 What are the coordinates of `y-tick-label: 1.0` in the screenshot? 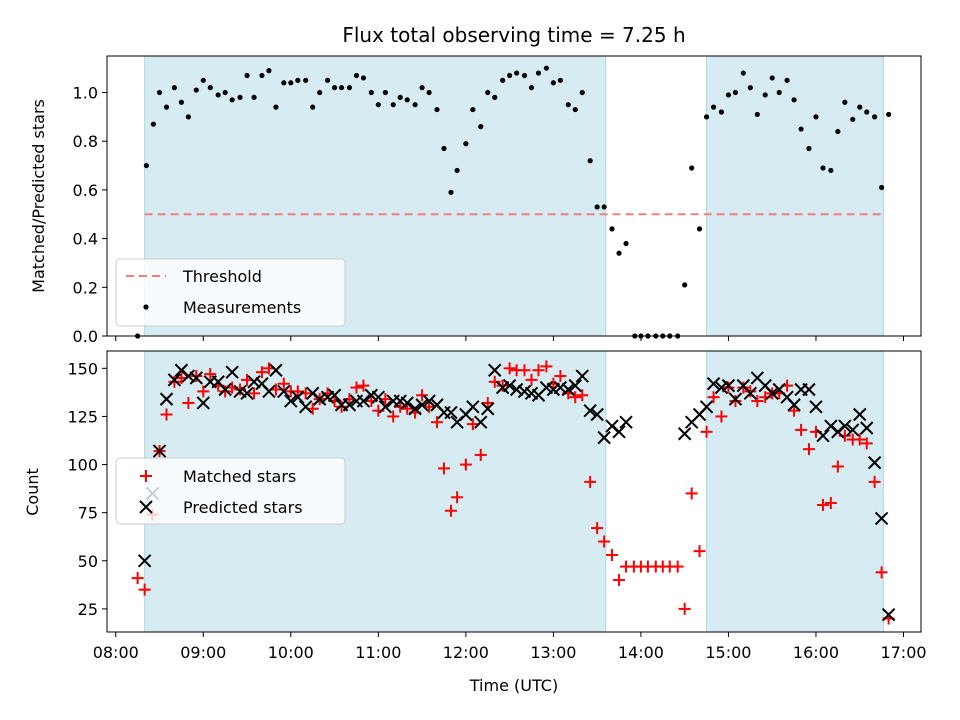 It's located at (85, 93).